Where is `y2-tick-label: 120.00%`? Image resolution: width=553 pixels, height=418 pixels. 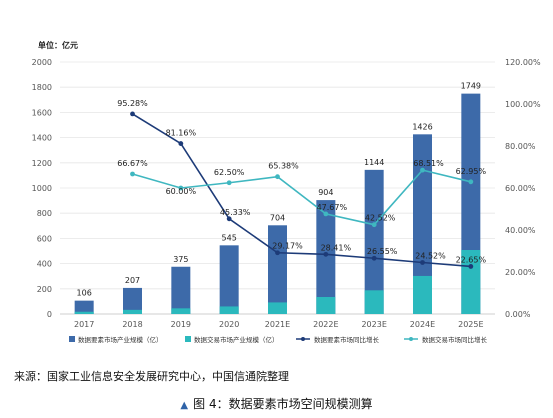
y2-tick-label: 120.00% is located at coordinates (523, 62).